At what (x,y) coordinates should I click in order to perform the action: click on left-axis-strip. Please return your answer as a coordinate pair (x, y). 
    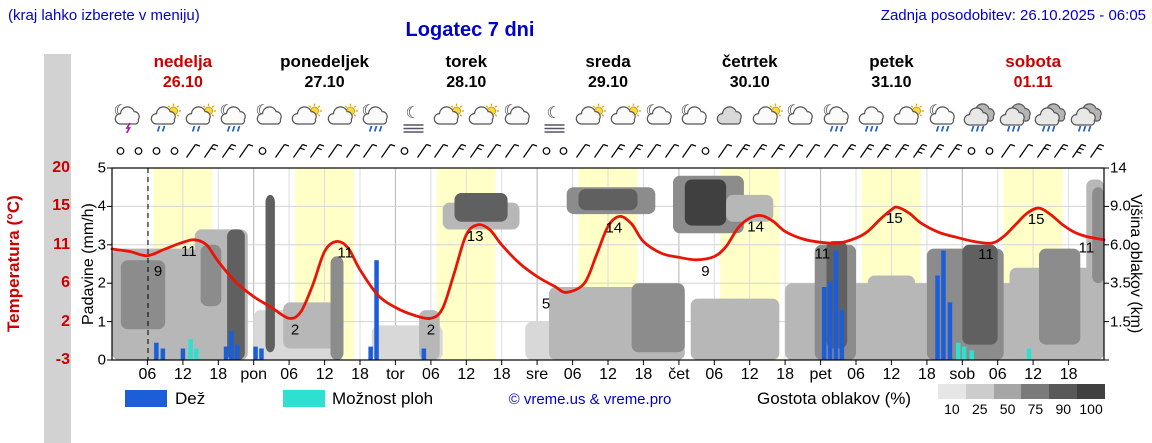
    Looking at the image, I should click on (57, 248).